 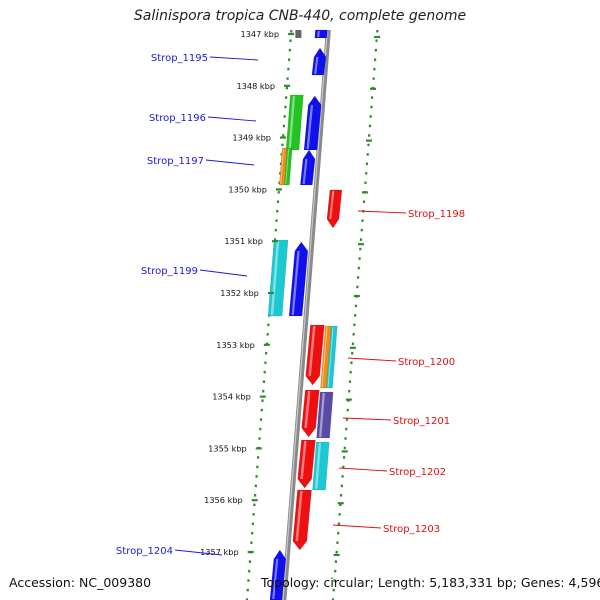 I want to click on kbp-tick-label-1347: 1347 kbp, so click(x=260, y=34).